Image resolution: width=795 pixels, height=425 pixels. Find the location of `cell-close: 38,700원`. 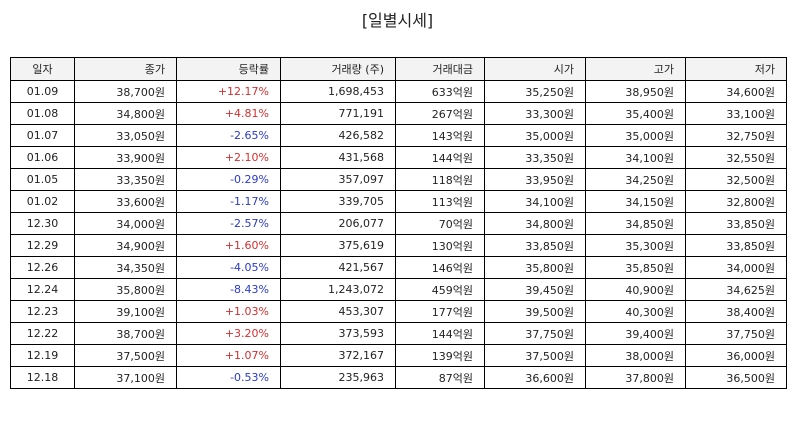

cell-close: 38,700원 is located at coordinates (125, 91).